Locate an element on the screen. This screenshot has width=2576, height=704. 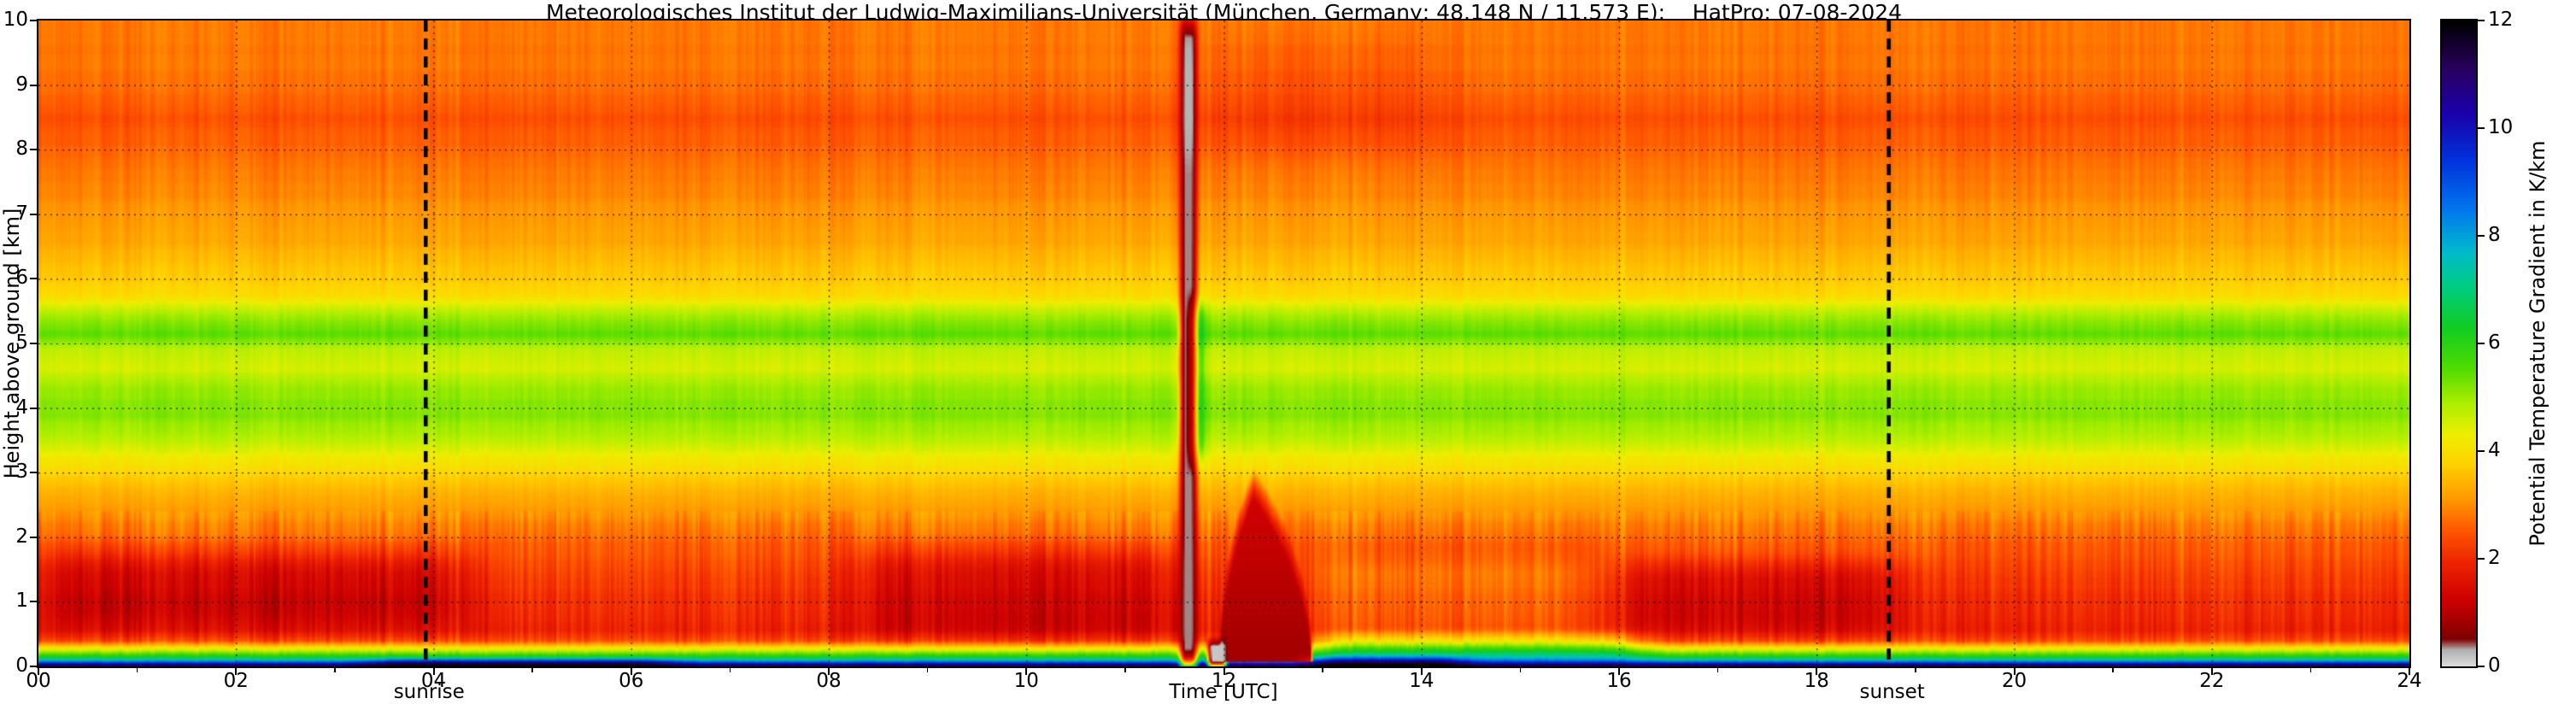
x-tick-label: 10 is located at coordinates (1026, 681).